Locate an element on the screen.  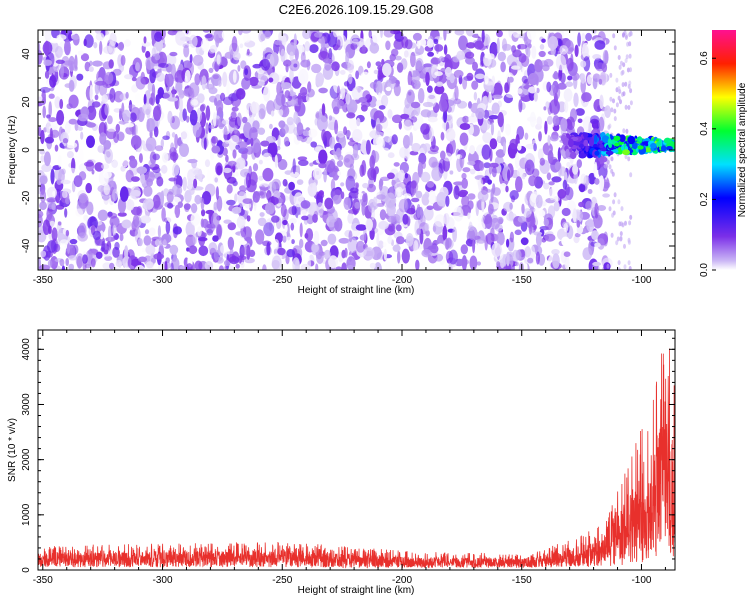
y-tick-label: 40 is located at coordinates (26, 54).